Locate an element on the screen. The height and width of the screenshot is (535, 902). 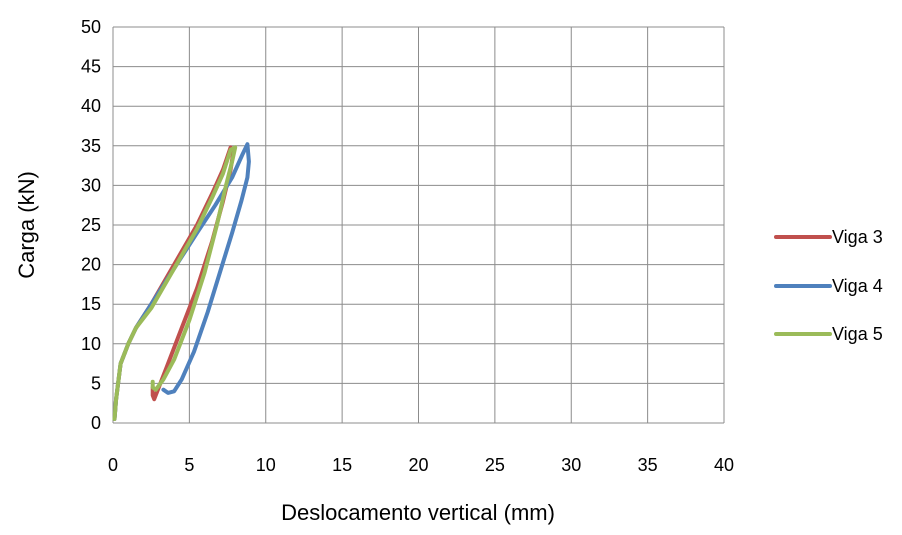
y-tick-label: 25 is located at coordinates (91, 225).